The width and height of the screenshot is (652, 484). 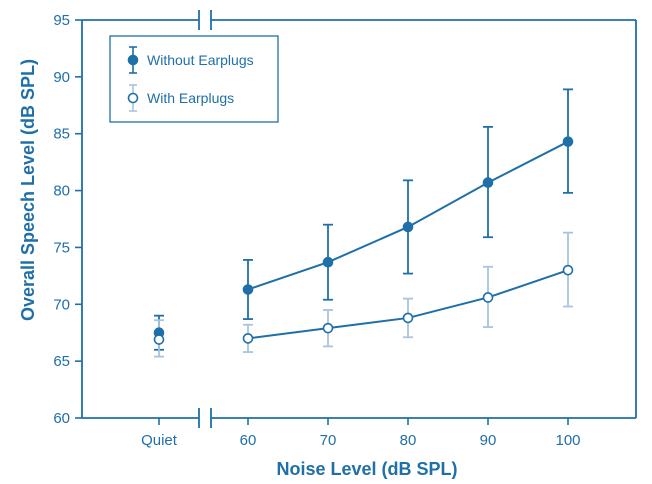 I want to click on y-tick-label: 60, so click(x=61, y=418).